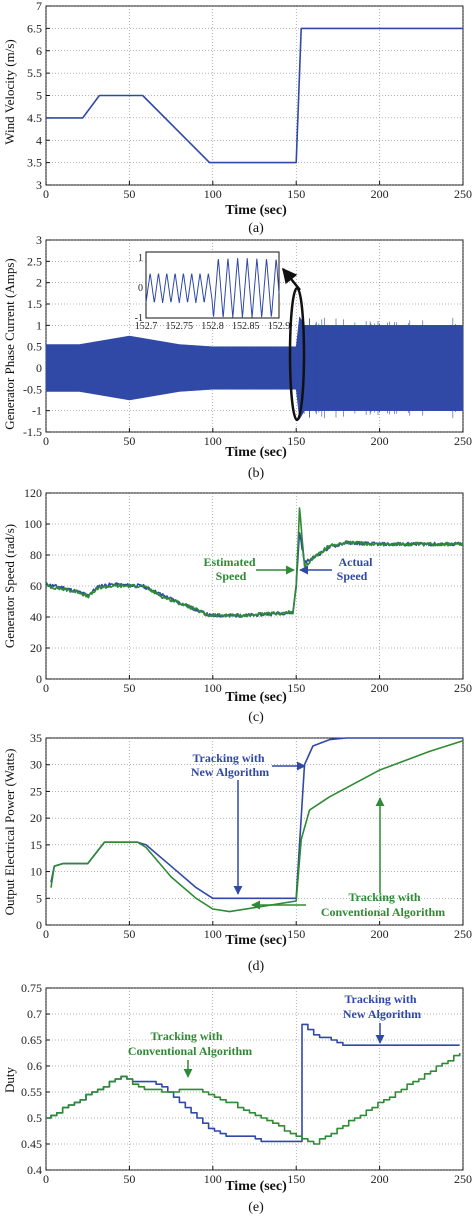 This screenshot has width=474, height=1218. Describe the element at coordinates (33, 524) in the screenshot. I see `y-tick-label: 100` at that location.